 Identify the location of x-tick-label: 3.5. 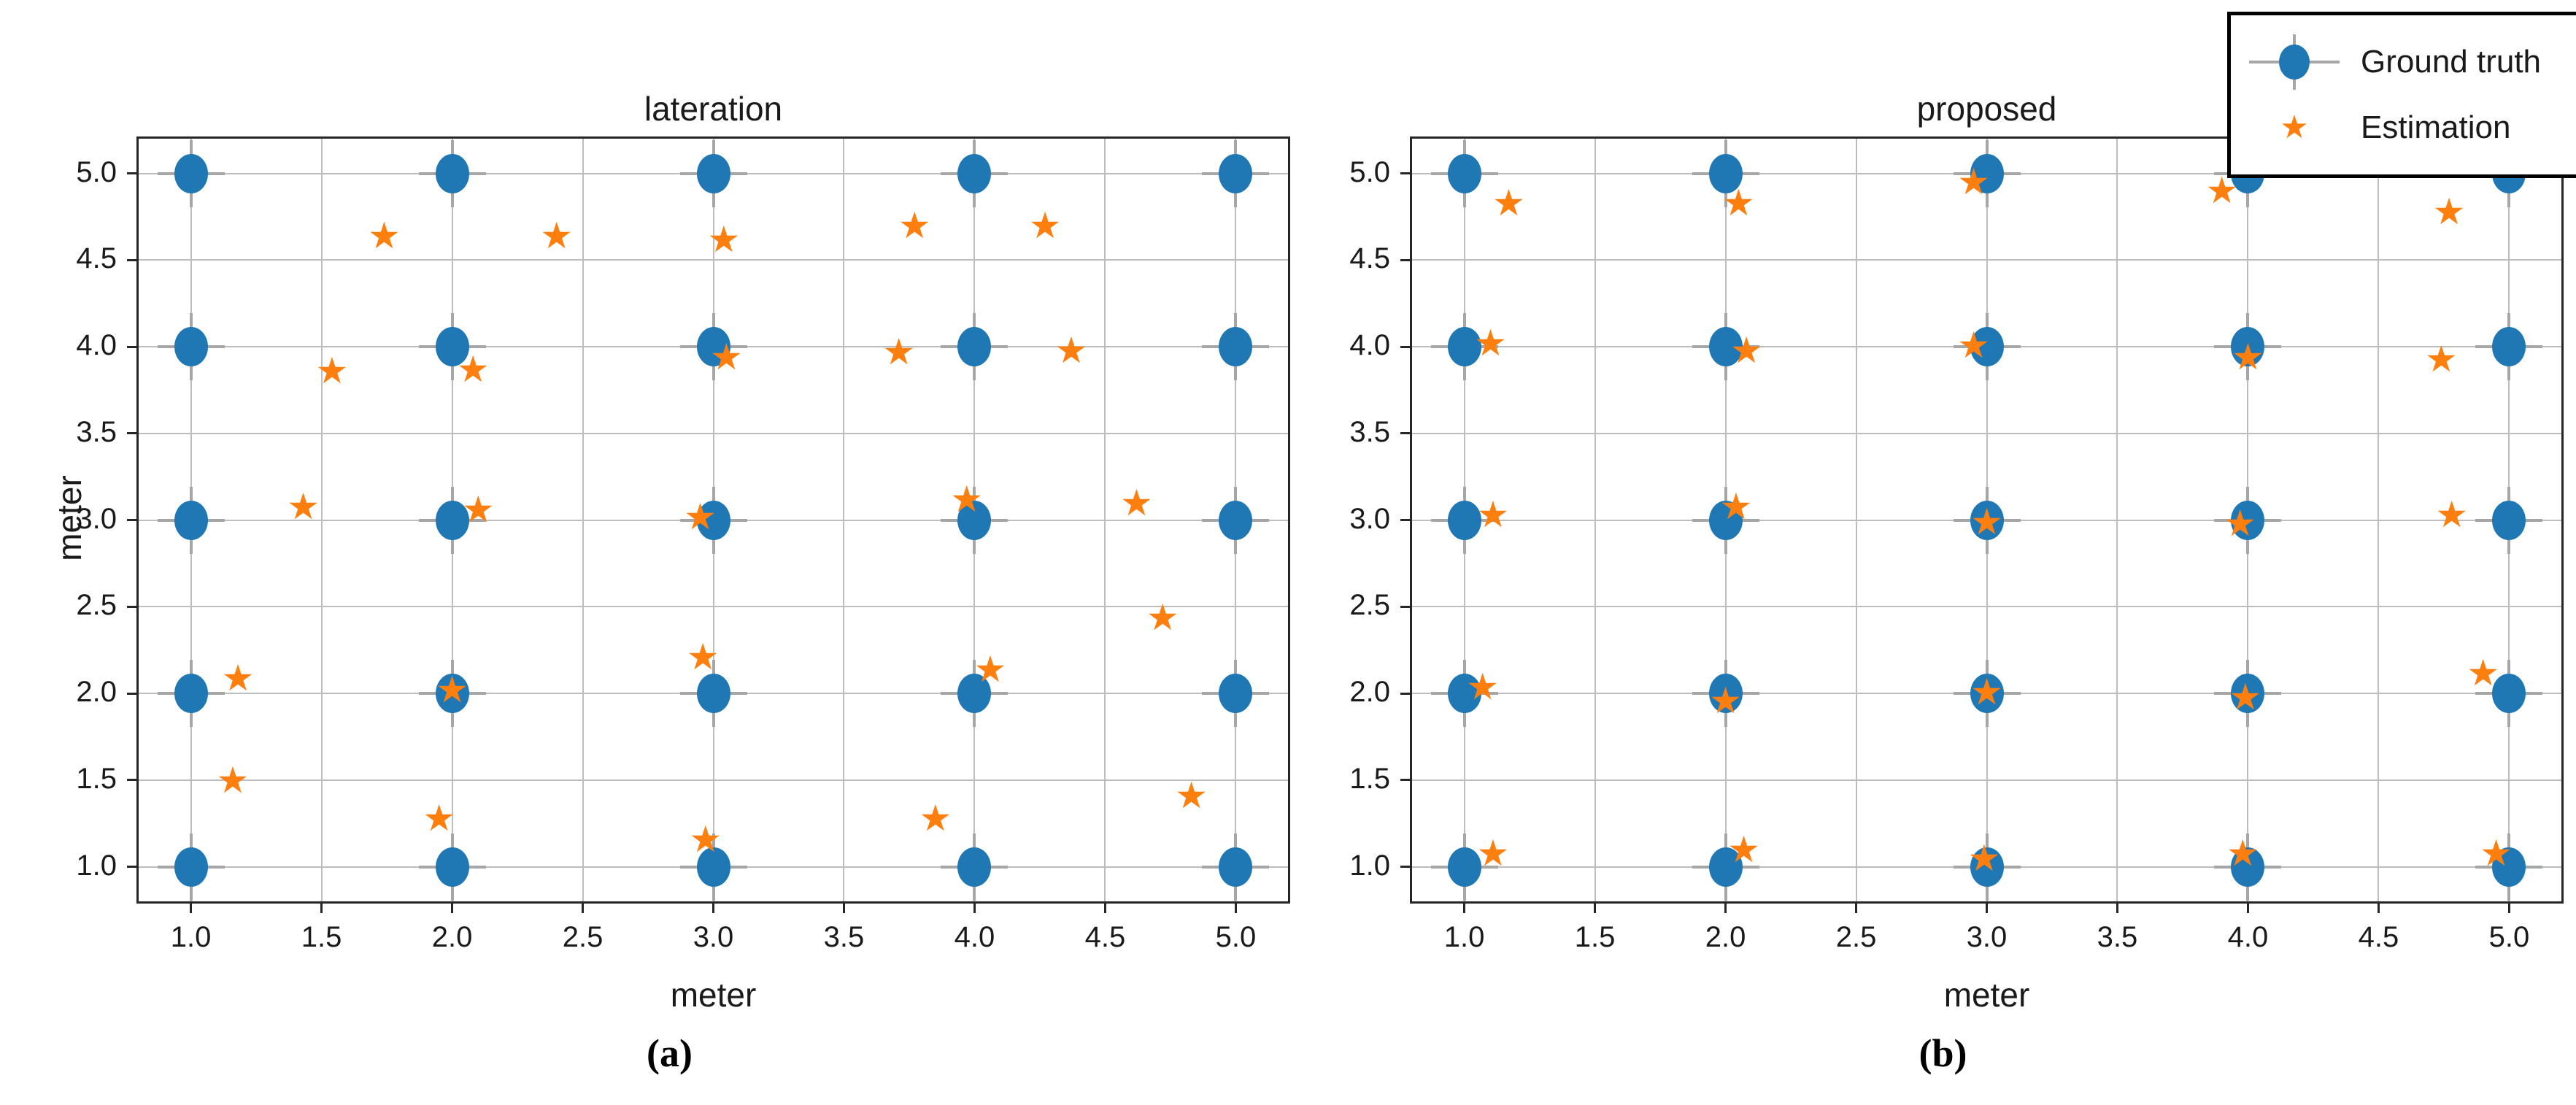
(2117, 937).